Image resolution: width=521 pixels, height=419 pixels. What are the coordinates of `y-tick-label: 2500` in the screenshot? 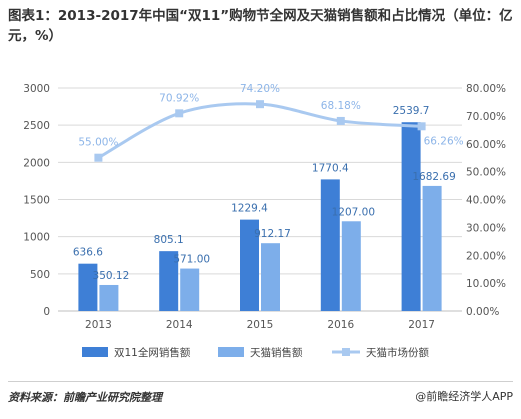 It's located at (36, 126).